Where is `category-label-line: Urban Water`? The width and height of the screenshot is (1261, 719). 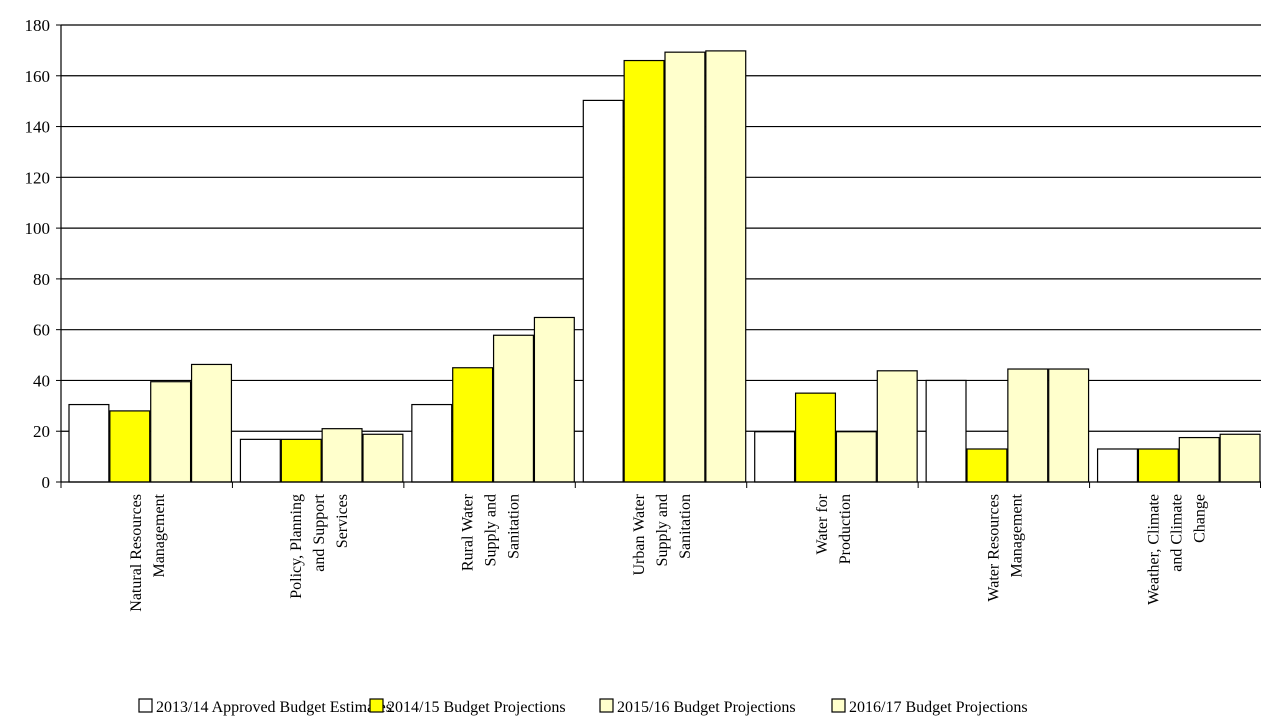 category-label-line: Urban Water is located at coordinates (639, 534).